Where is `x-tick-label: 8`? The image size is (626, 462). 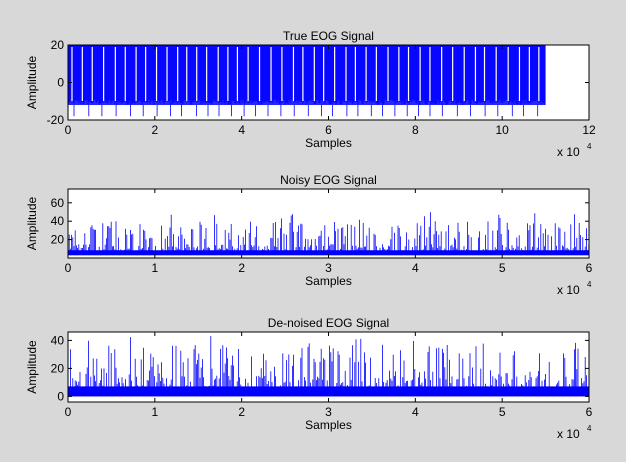
x-tick-label: 8 is located at coordinates (415, 130).